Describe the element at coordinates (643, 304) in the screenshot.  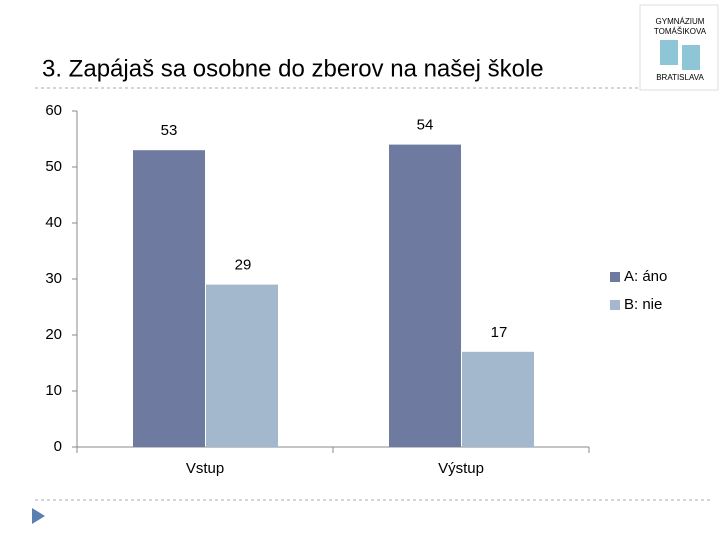
I see `legend-label: B: nie` at that location.